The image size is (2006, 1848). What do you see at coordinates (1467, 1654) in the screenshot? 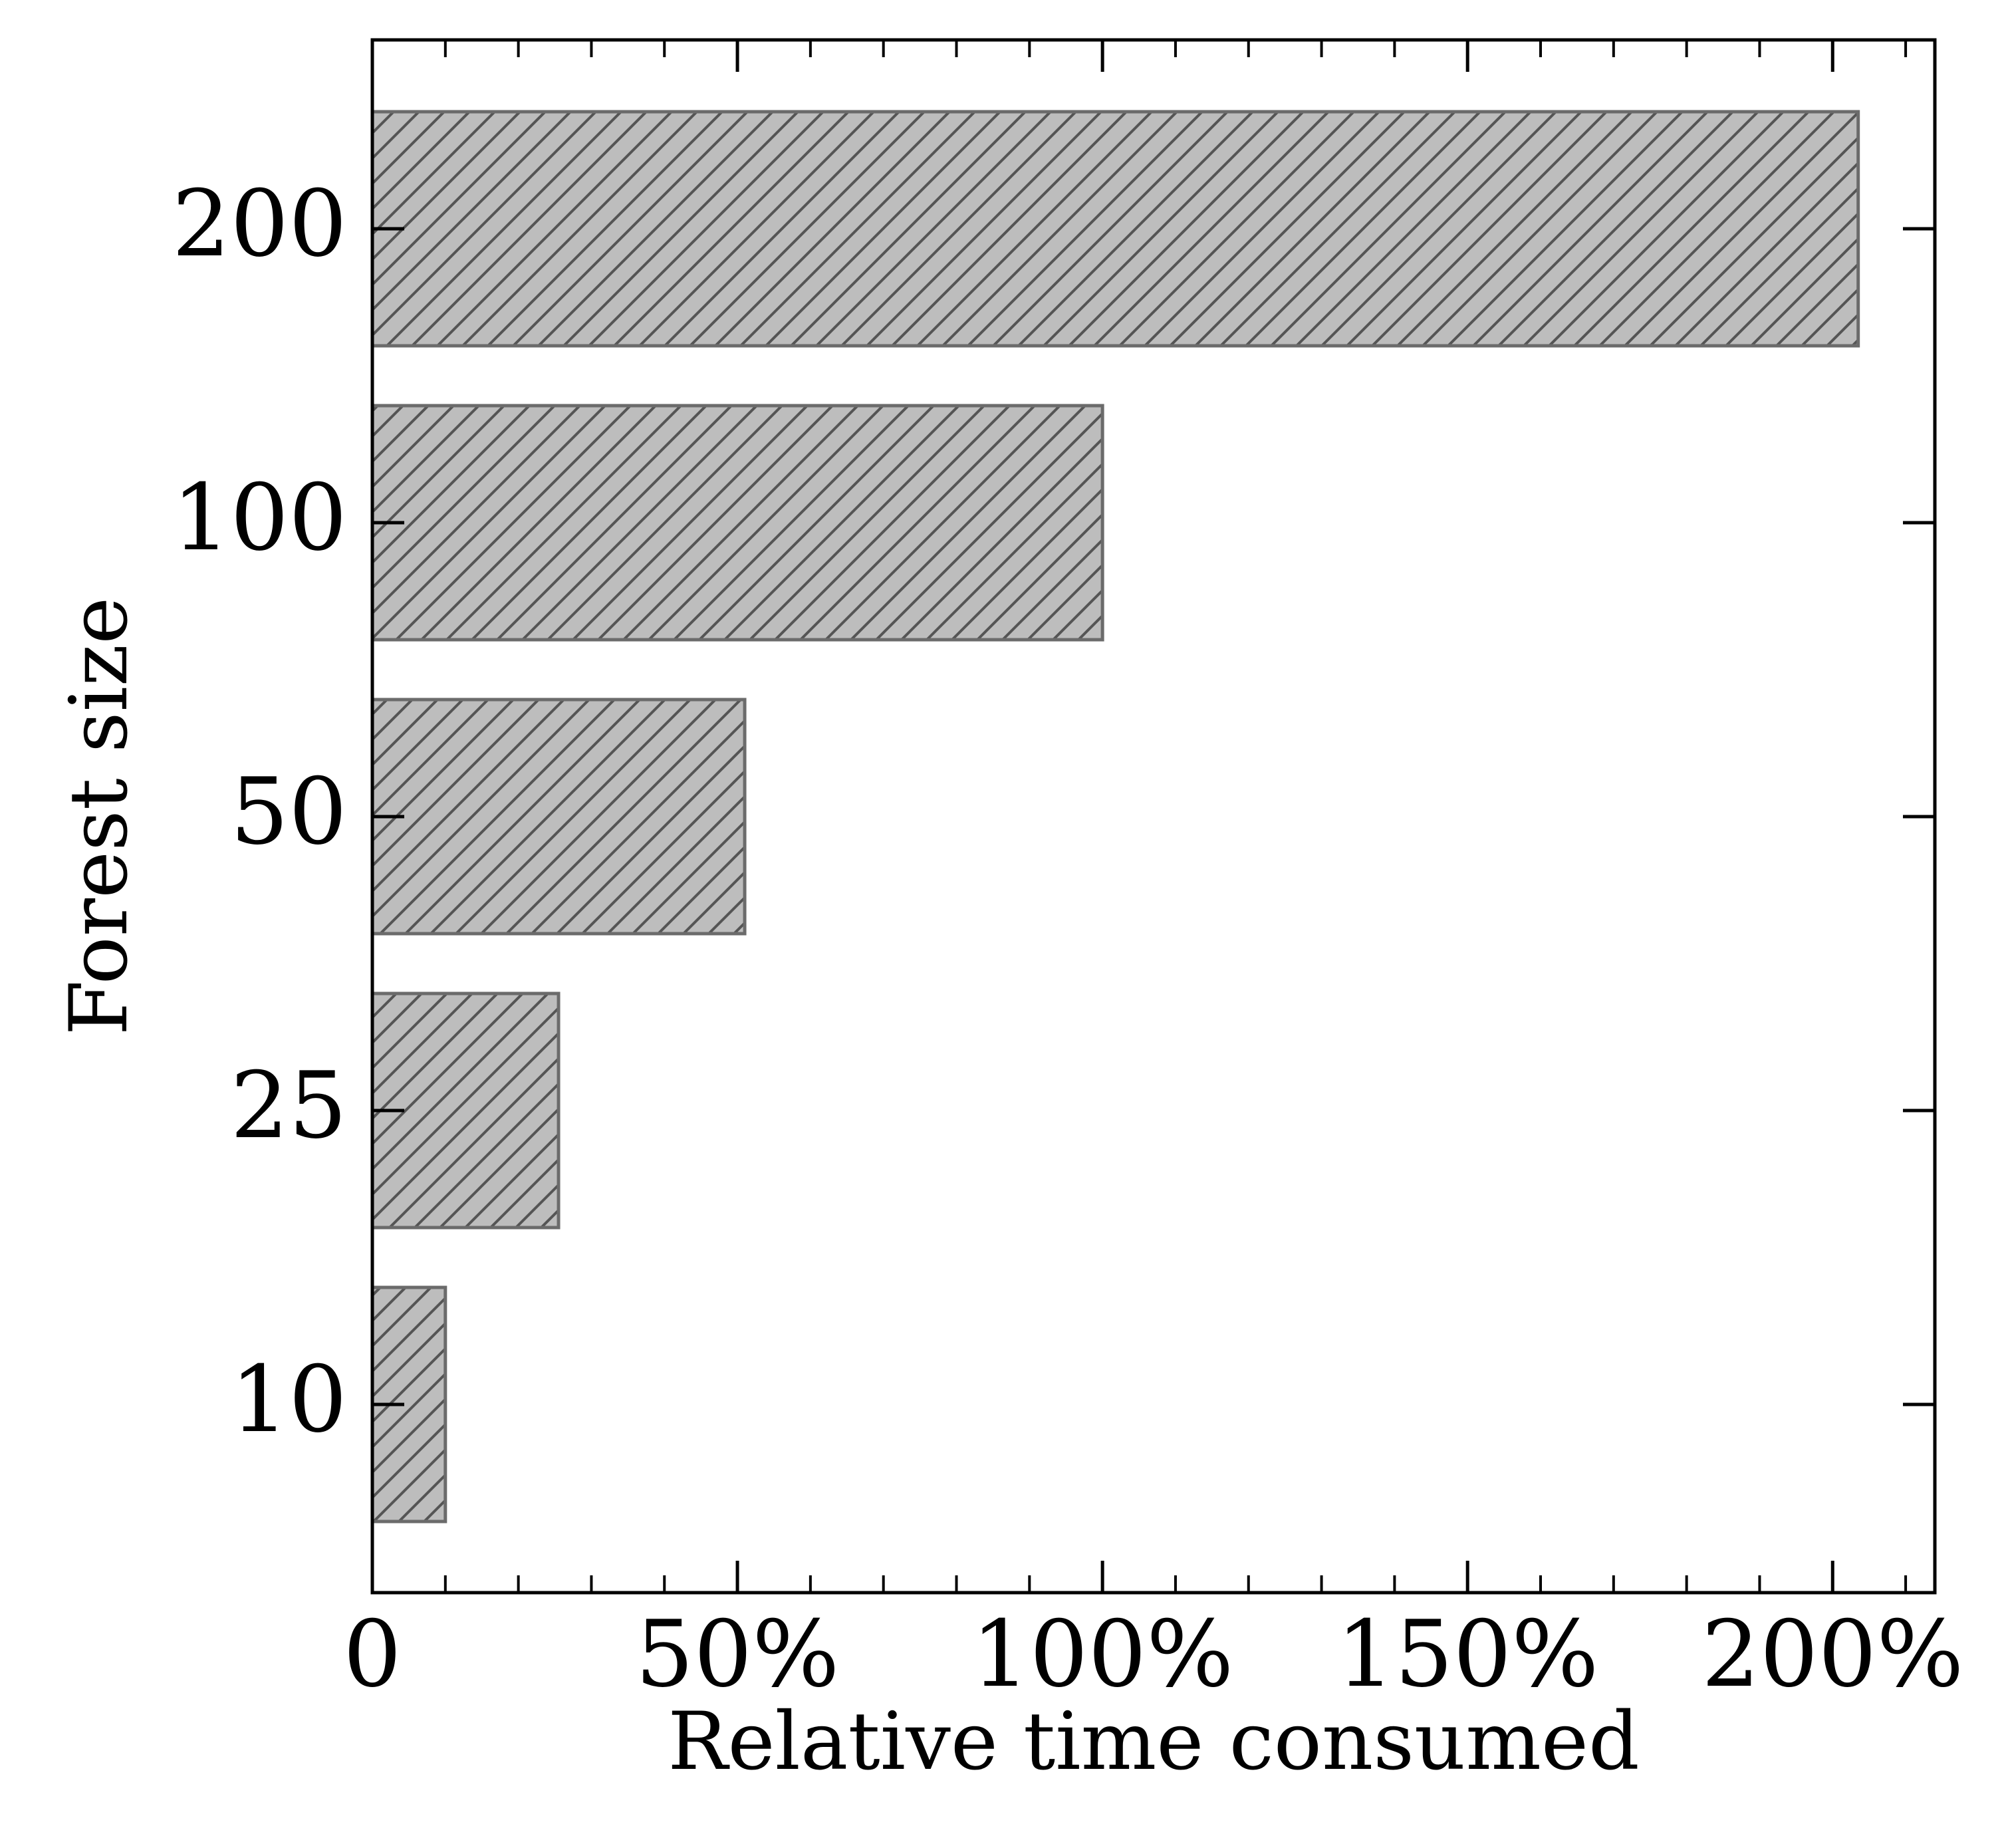
I see `x-tick-label-150%: 150%` at bounding box center [1467, 1654].